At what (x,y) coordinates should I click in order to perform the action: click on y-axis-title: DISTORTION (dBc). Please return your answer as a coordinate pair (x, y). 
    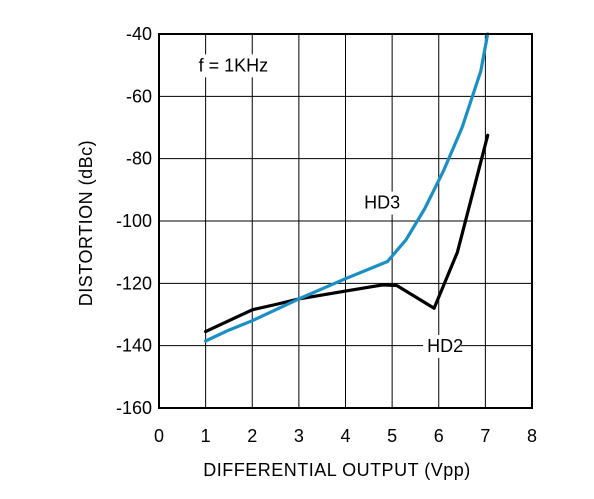
    Looking at the image, I should click on (86, 223).